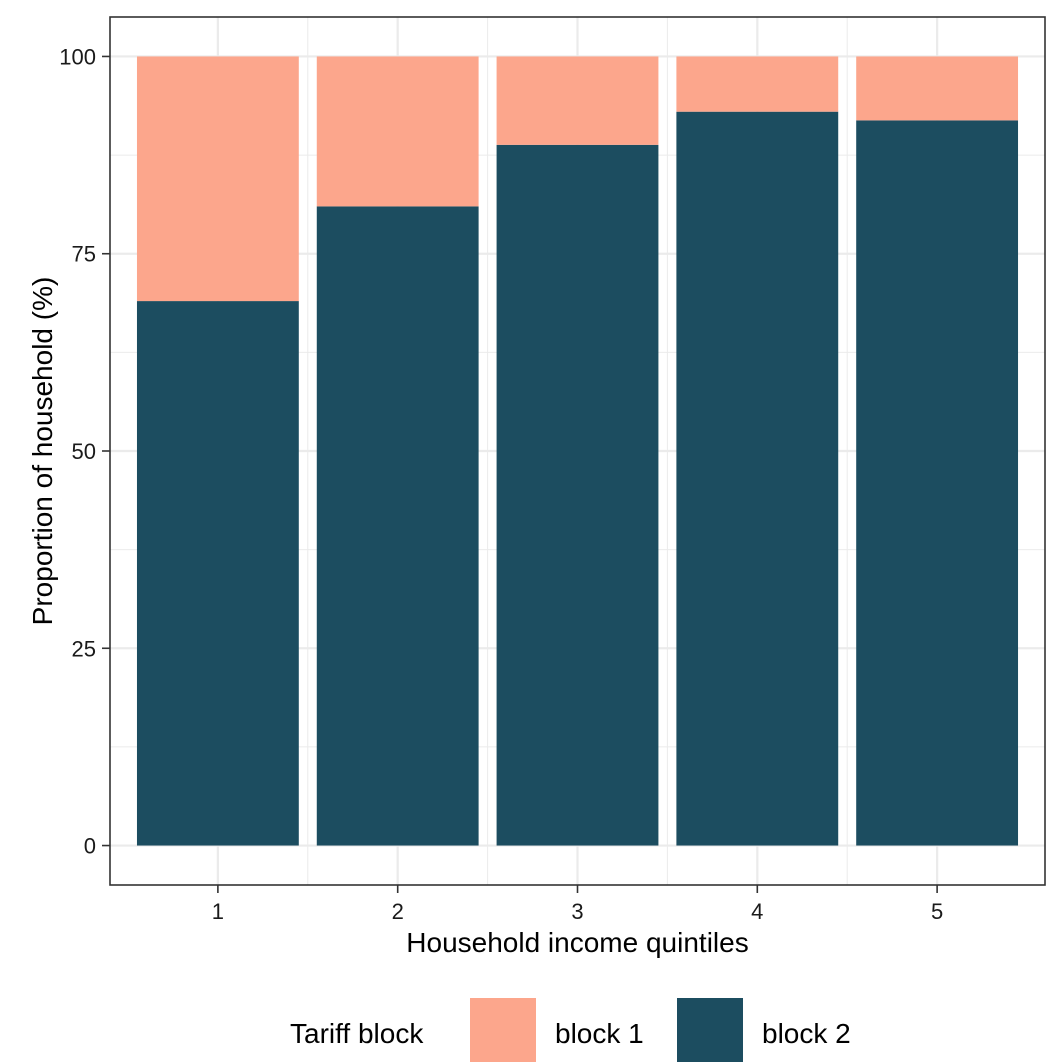  I want to click on y-axis: 0 25 50 75 100, so click(84, 451).